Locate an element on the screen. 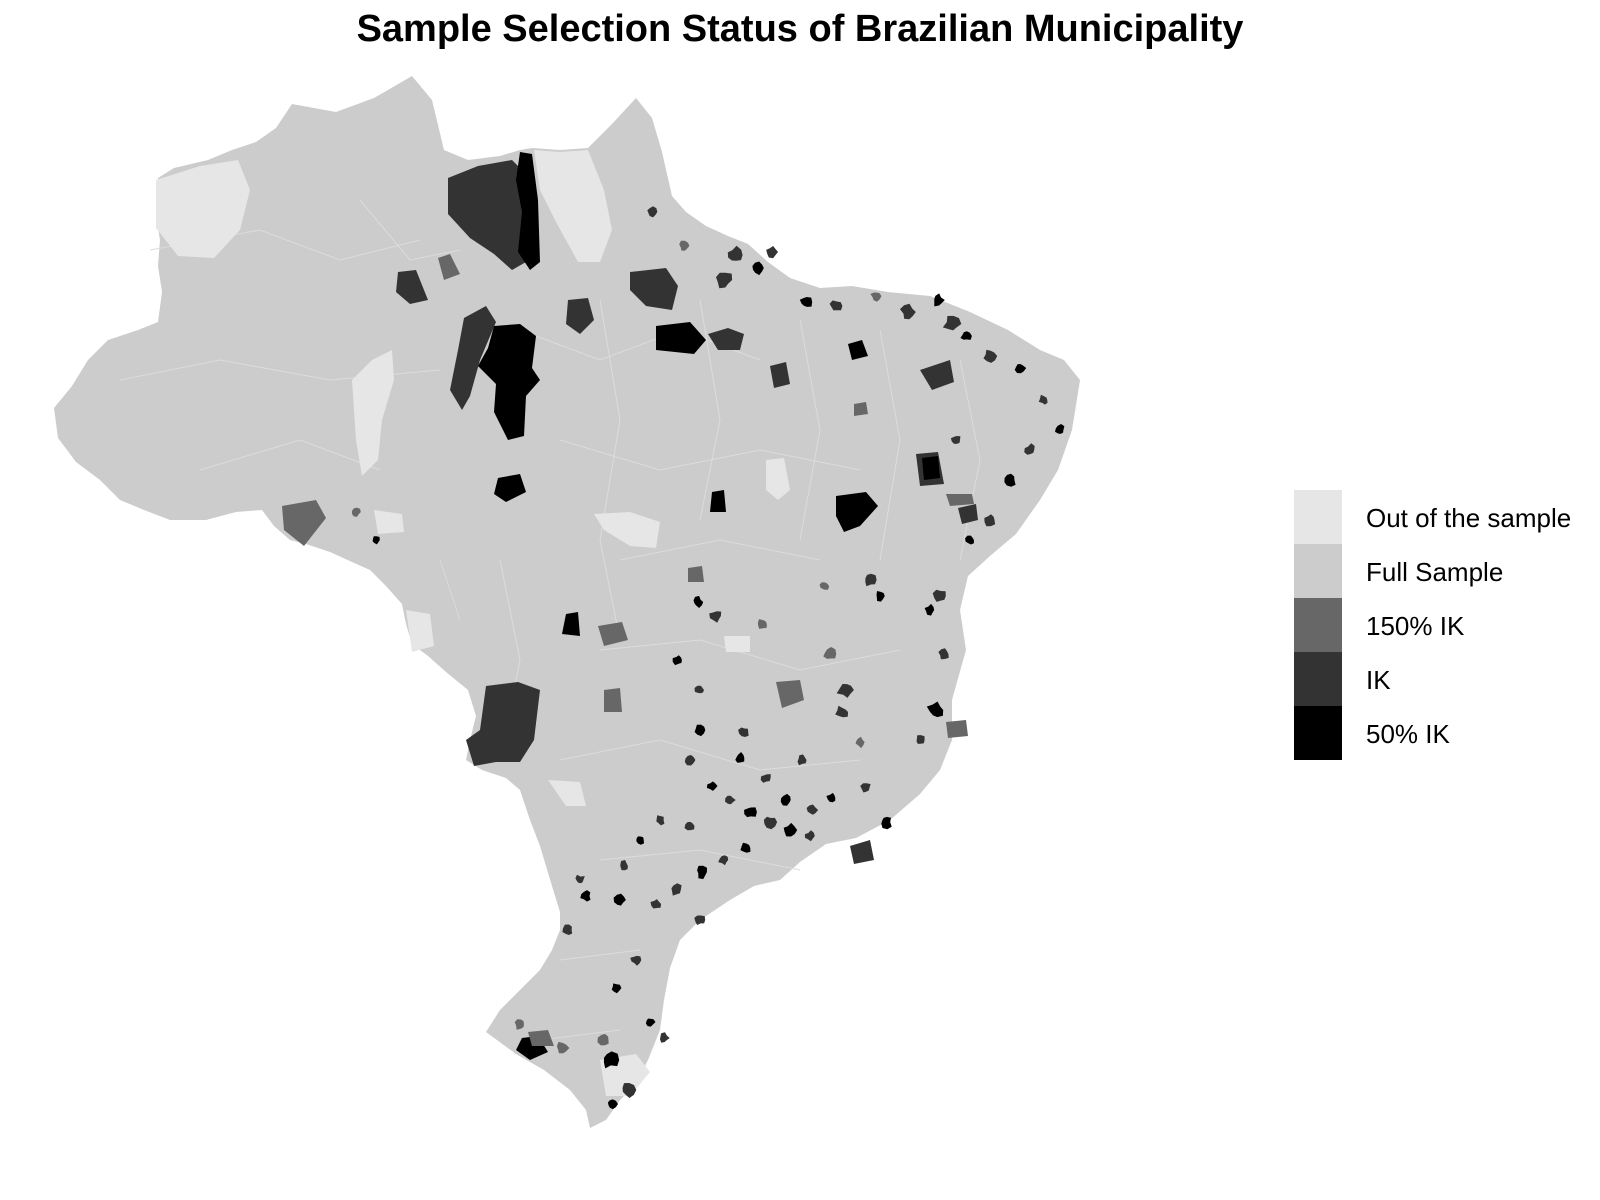 The width and height of the screenshot is (1600, 1200). legend-item: IK is located at coordinates (1444, 679).